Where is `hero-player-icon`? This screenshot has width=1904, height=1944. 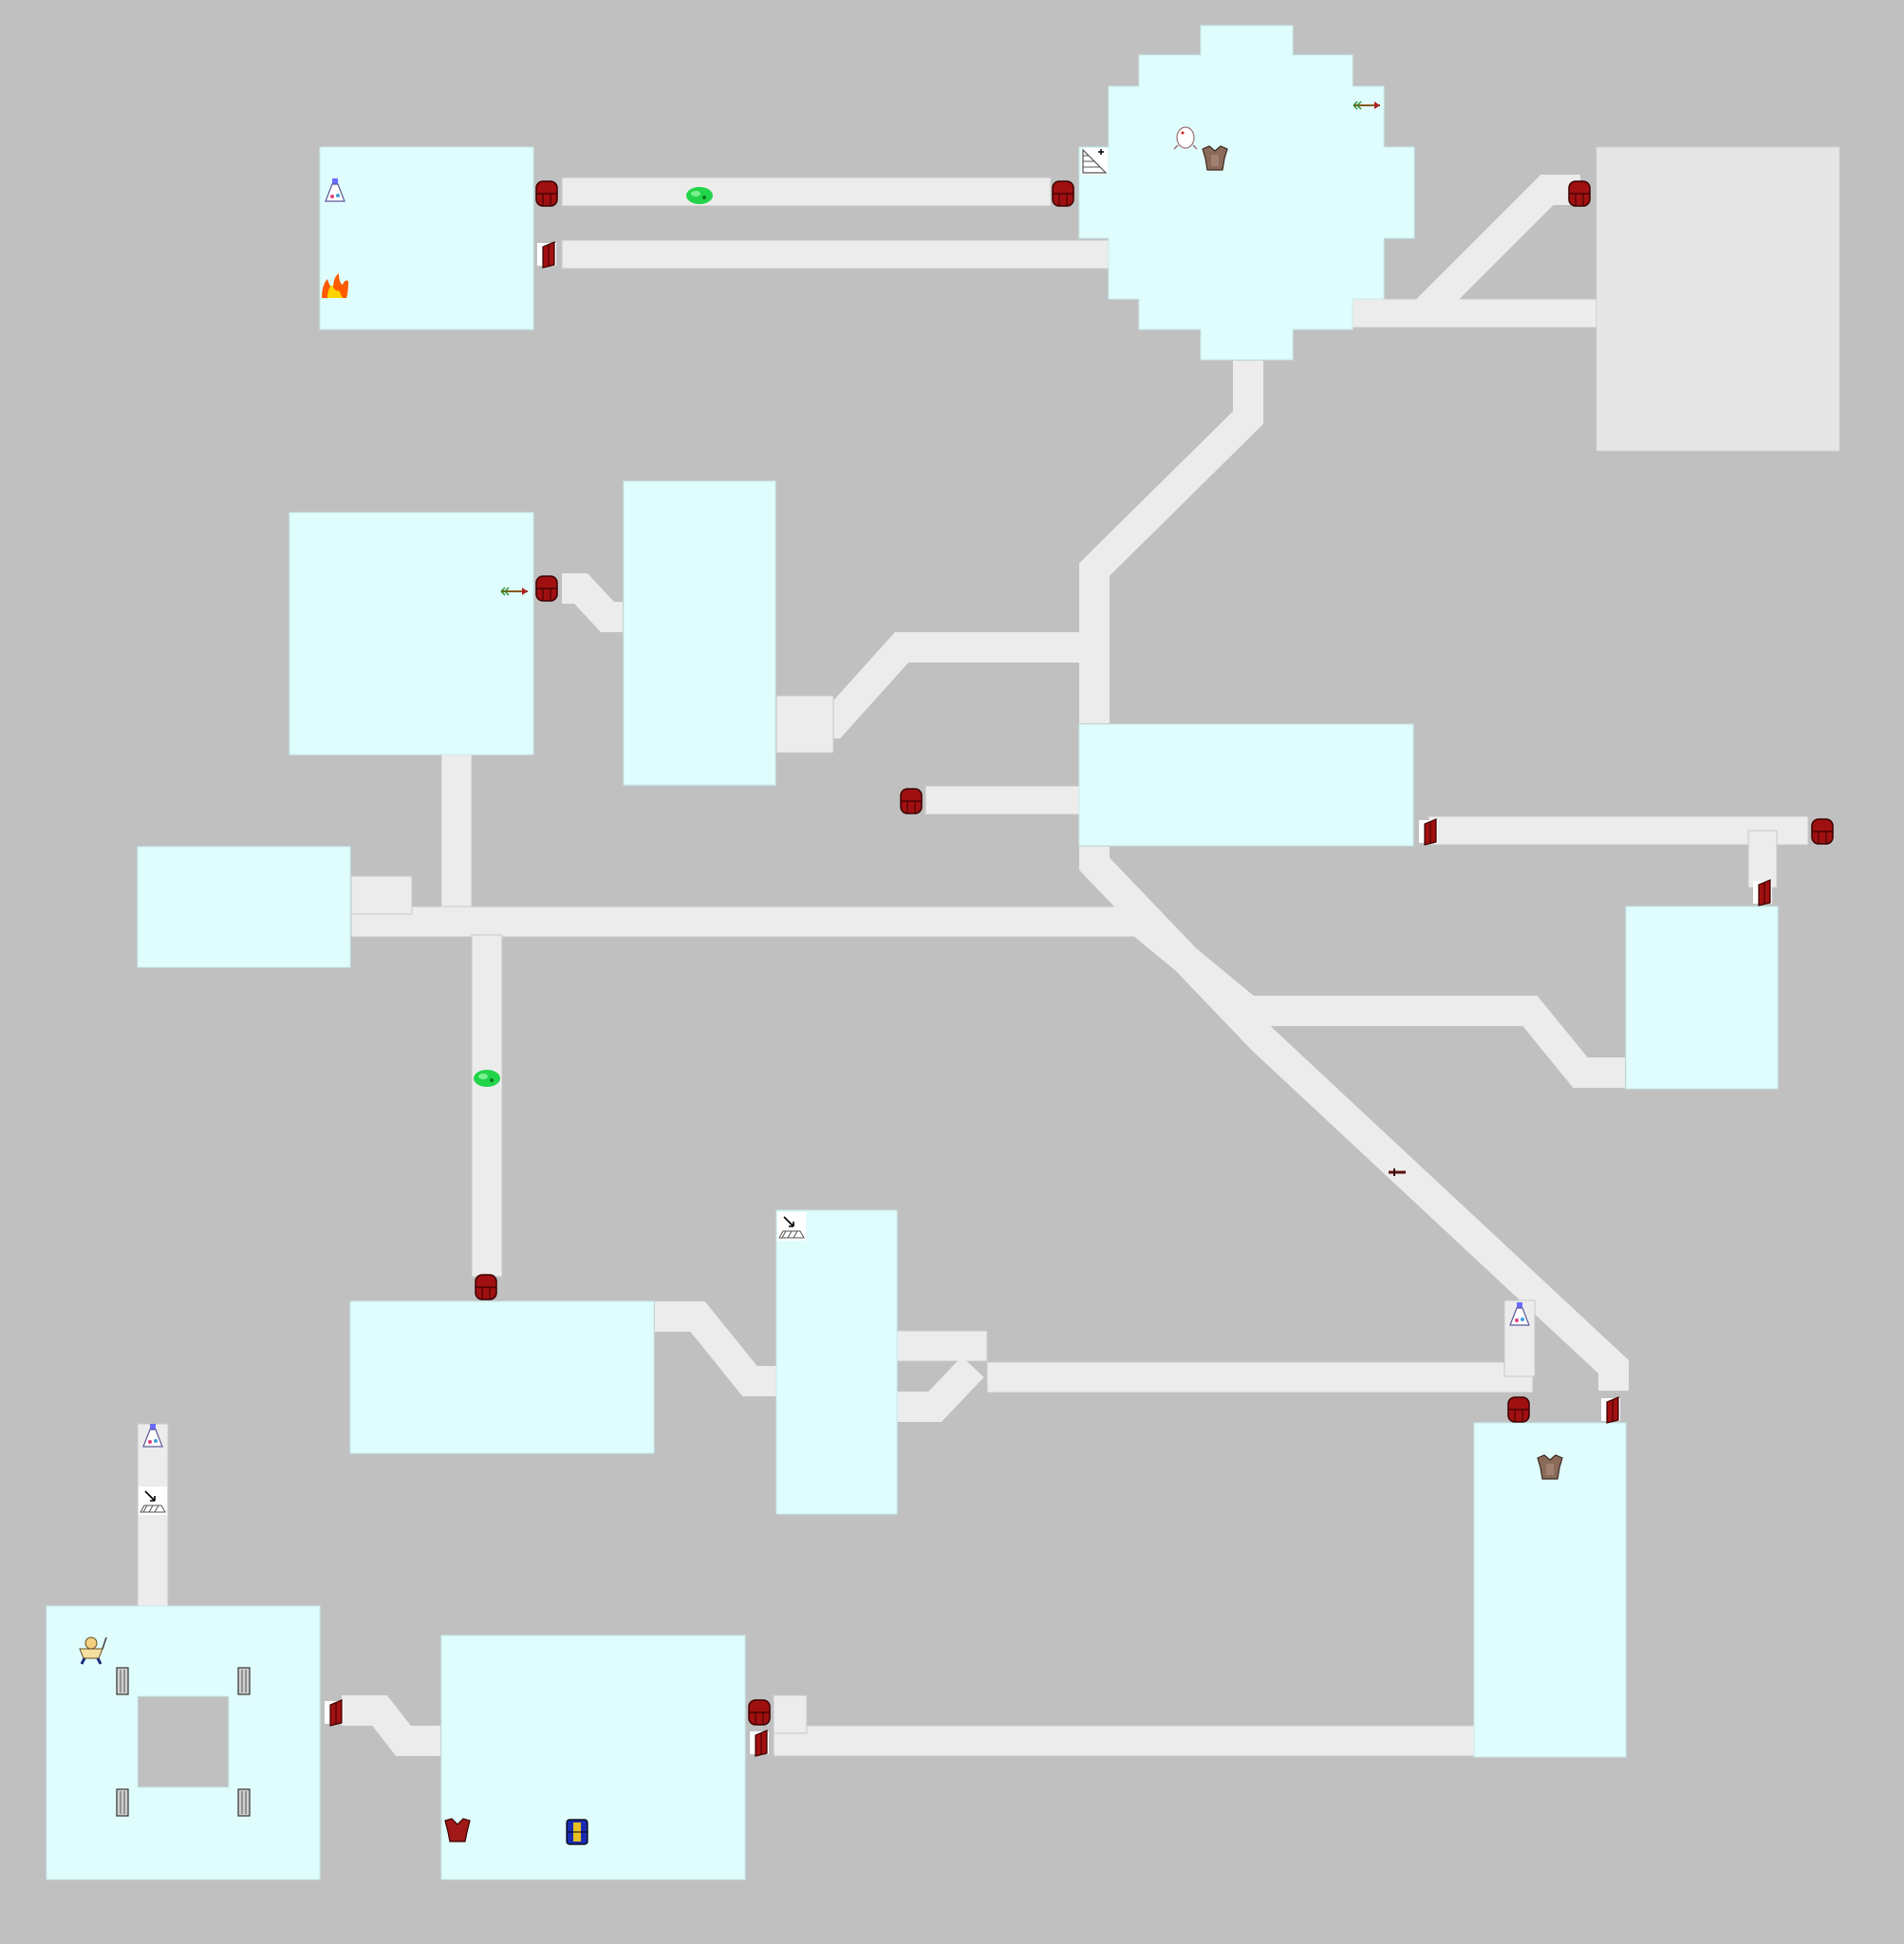 hero-player-icon is located at coordinates (93, 1651).